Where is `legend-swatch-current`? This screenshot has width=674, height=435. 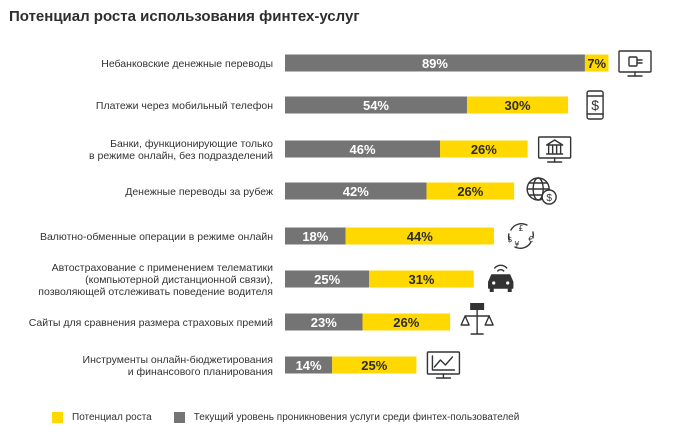 legend-swatch-current is located at coordinates (179, 417).